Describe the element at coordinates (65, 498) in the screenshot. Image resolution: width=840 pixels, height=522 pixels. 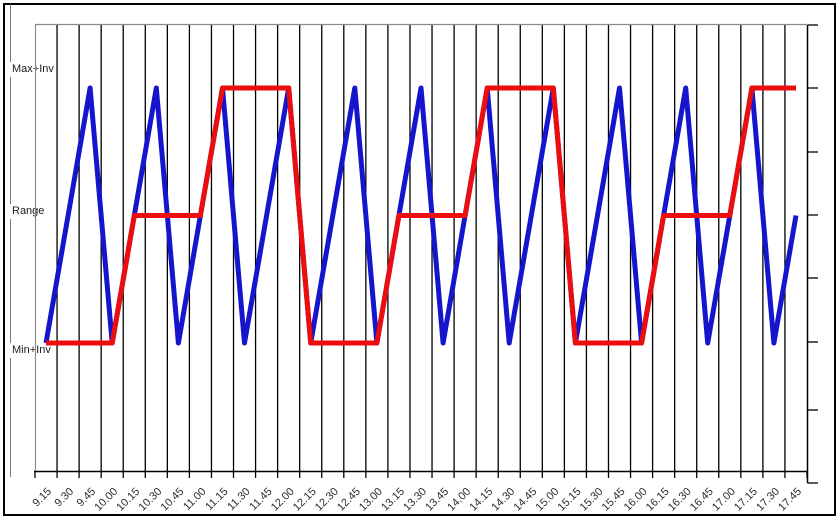
I see `x-tick-label: 9.30` at that location.